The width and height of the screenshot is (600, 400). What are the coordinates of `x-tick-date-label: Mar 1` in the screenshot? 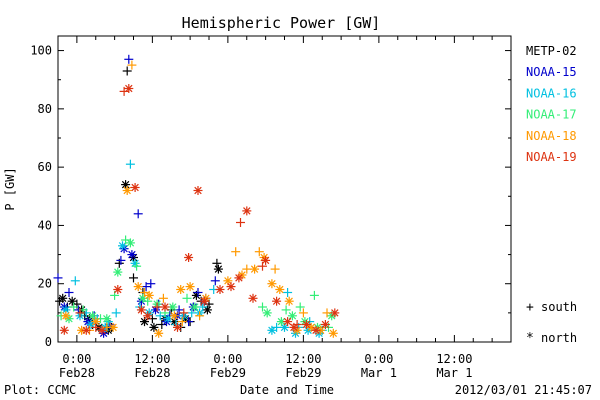 It's located at (454, 373).